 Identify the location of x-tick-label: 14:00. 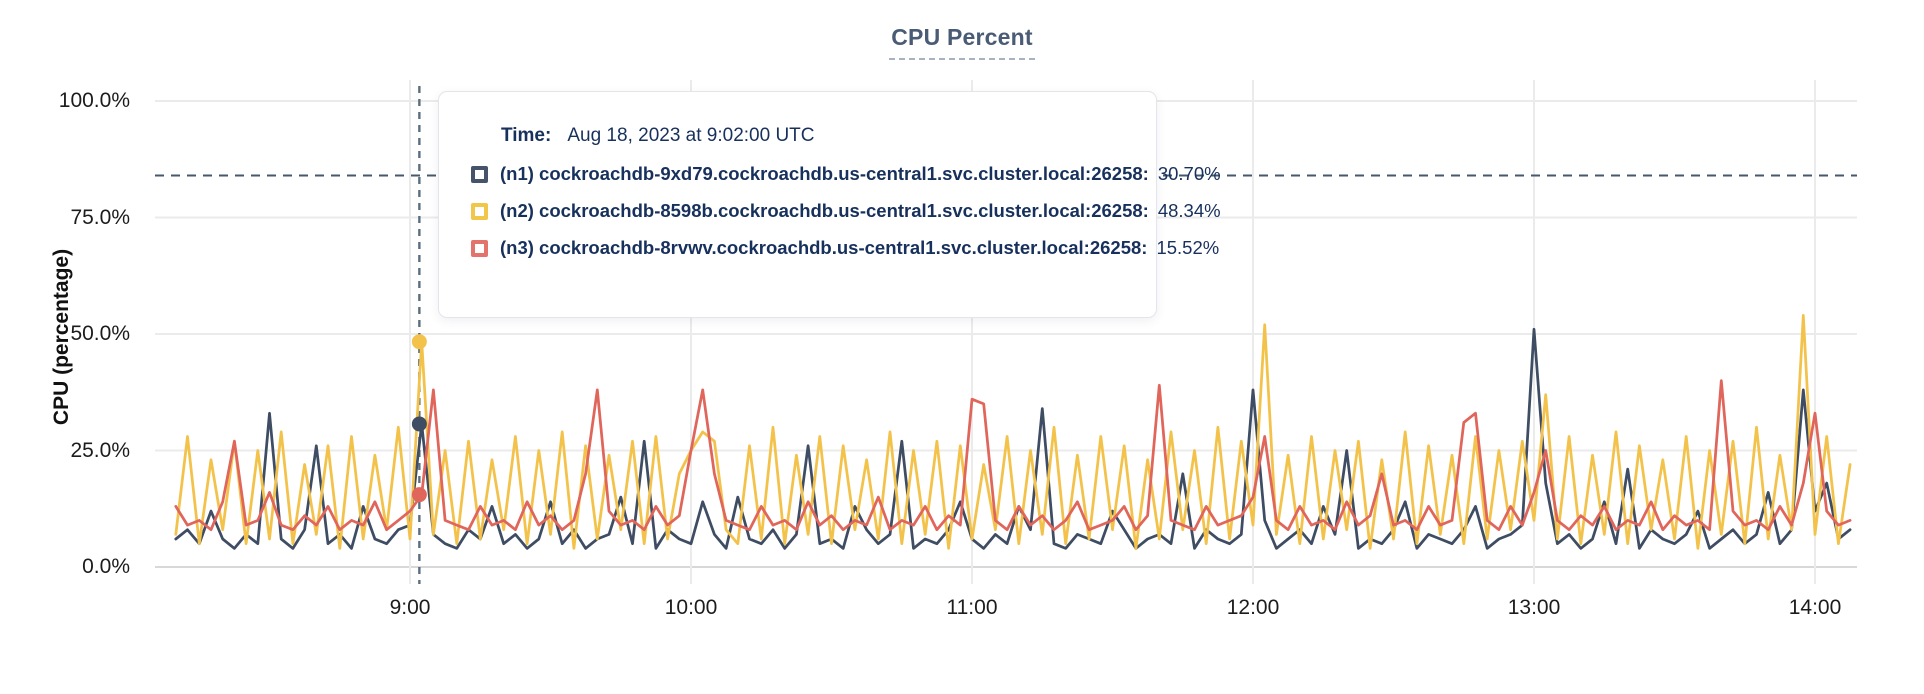
(1815, 607).